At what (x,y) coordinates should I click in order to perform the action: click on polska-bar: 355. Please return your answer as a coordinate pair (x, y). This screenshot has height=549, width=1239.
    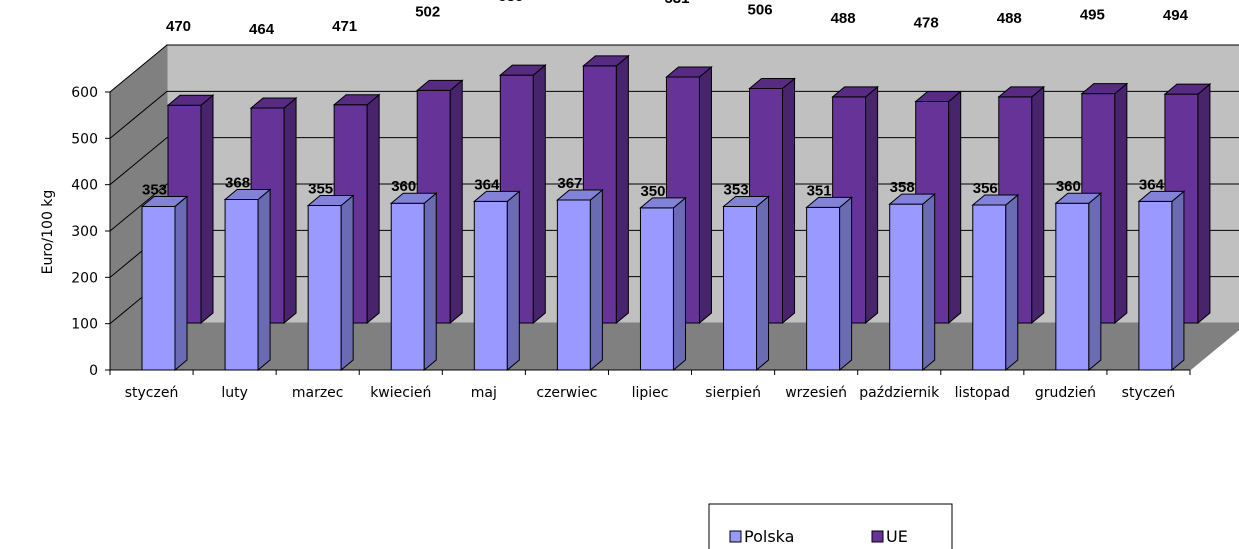
    Looking at the image, I should click on (330, 276).